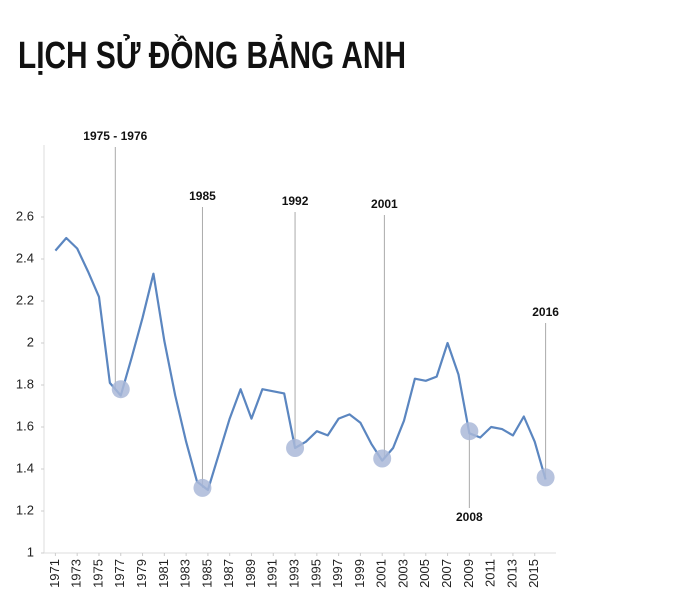  What do you see at coordinates (119, 573) in the screenshot?
I see `x-tick-label: 1977` at bounding box center [119, 573].